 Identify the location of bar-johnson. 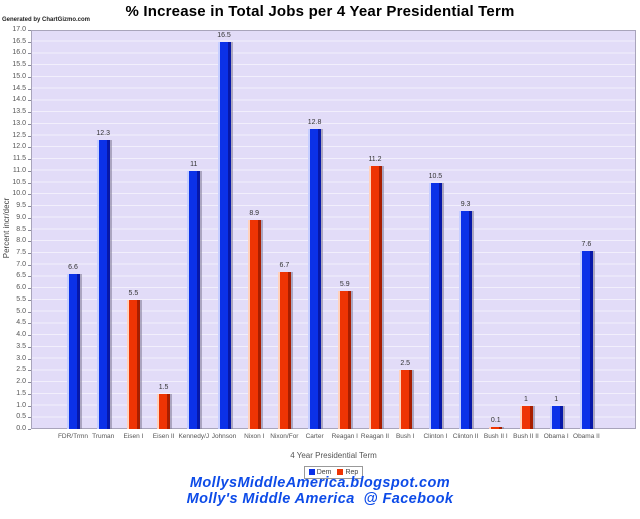
(224, 235).